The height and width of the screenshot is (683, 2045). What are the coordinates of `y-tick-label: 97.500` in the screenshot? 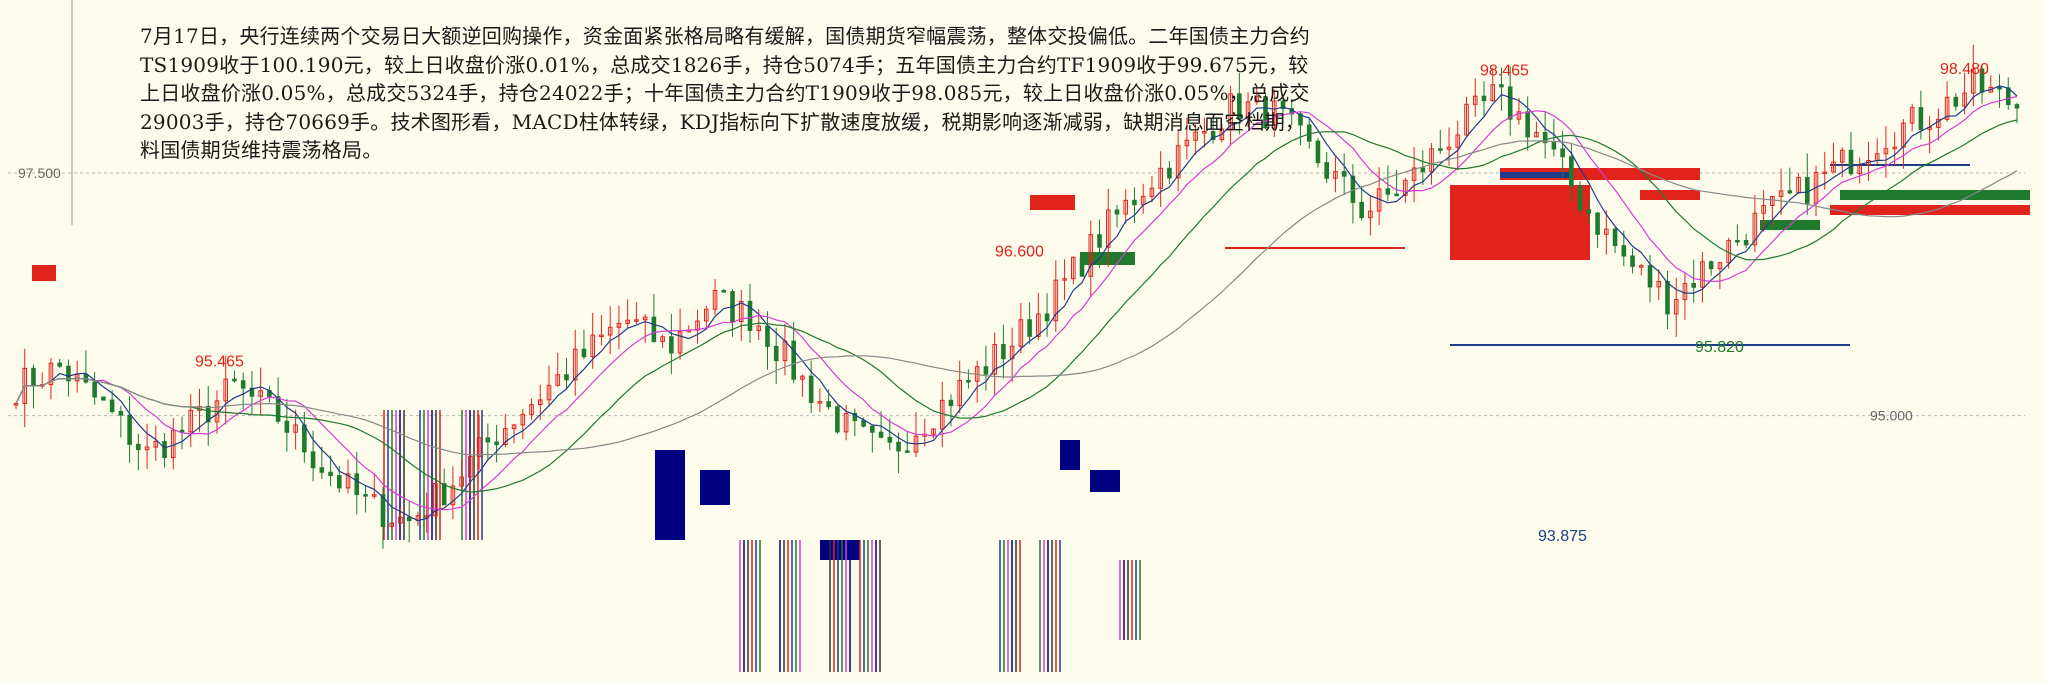 It's located at (39, 173).